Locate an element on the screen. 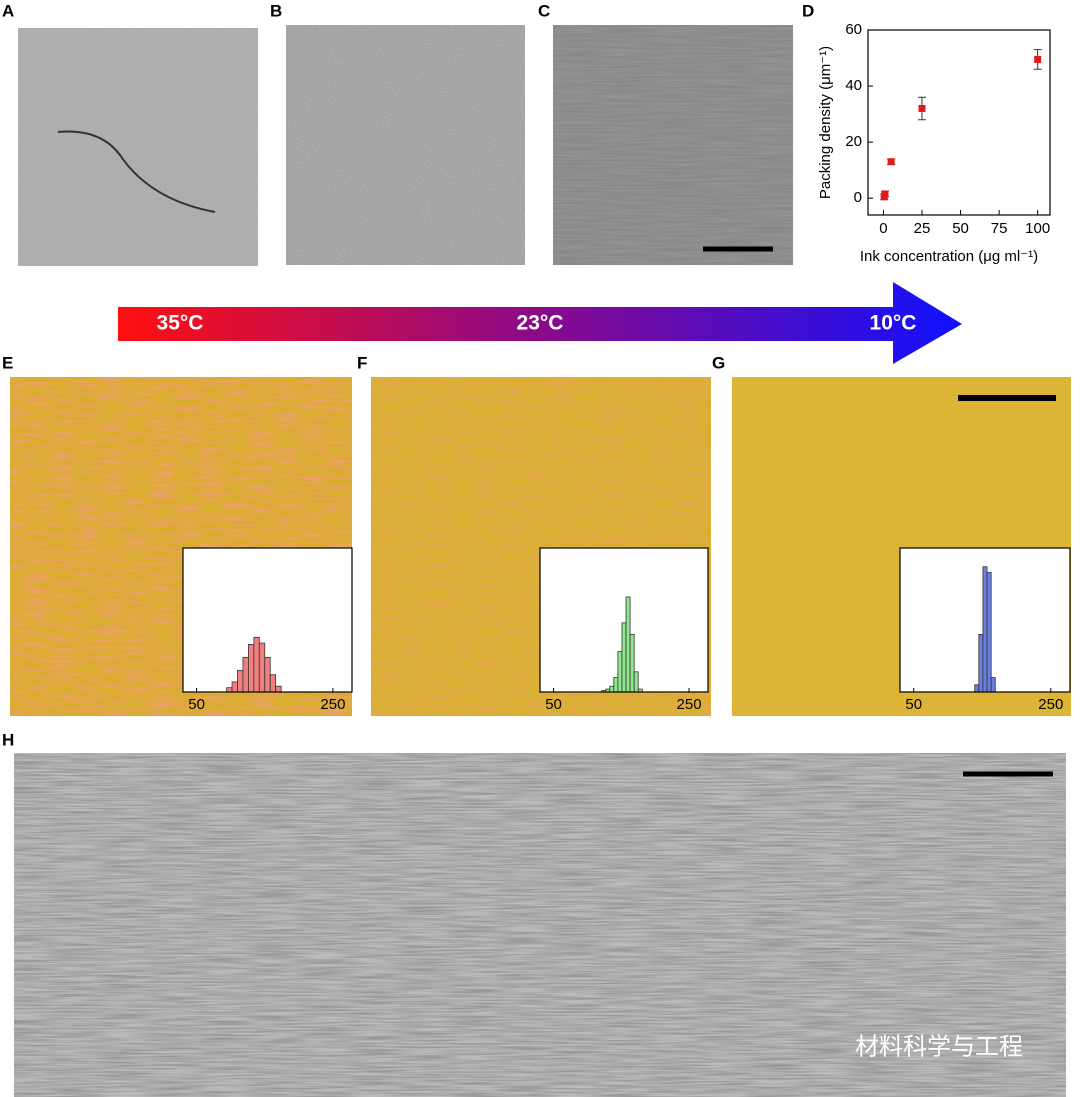 Image resolution: width=1080 pixels, height=1097 pixels. y-tick-label: 40 is located at coordinates (853, 85).